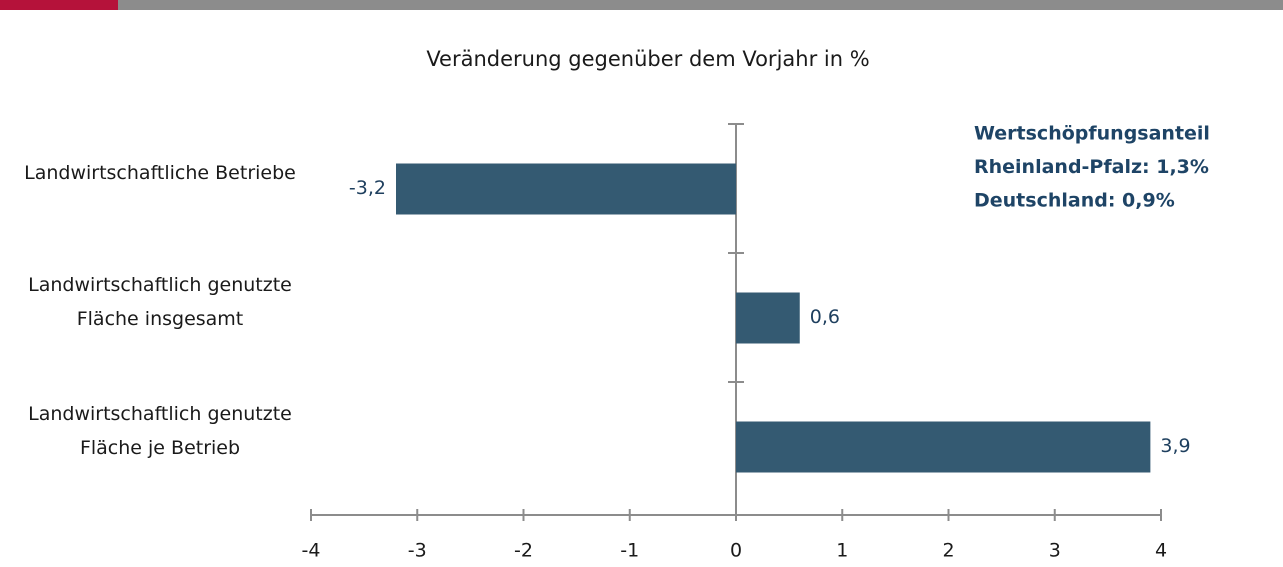 The height and width of the screenshot is (567, 1283). What do you see at coordinates (1175, 446) in the screenshot?
I see `value-label: 3,9` at bounding box center [1175, 446].